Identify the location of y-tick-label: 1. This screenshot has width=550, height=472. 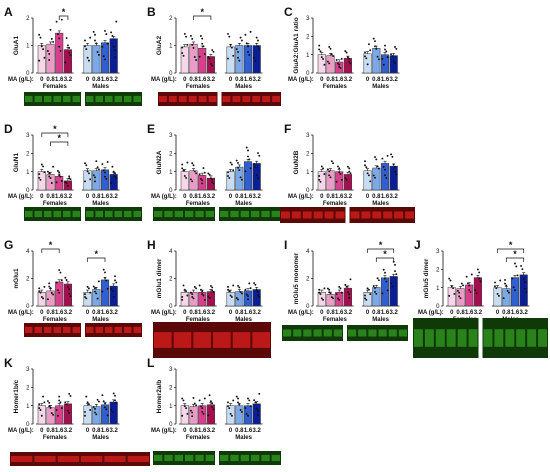
(28, 173).